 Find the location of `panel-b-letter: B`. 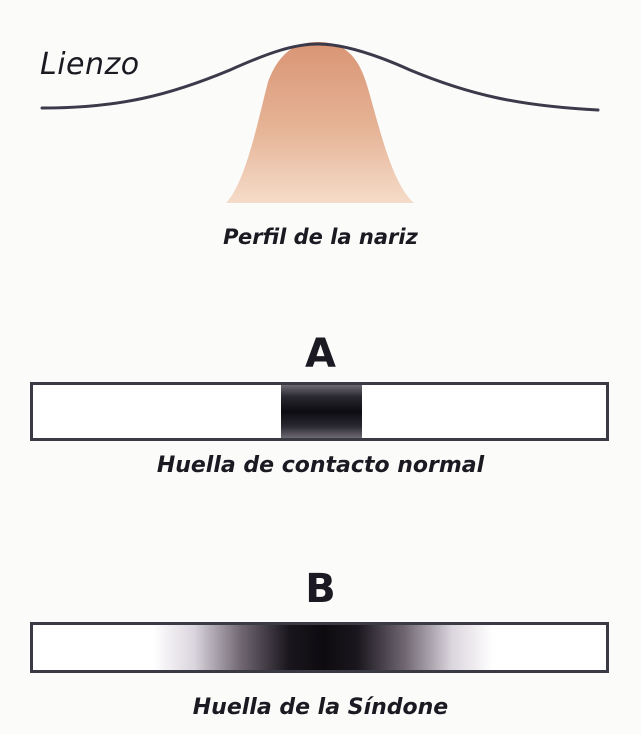

panel-b-letter: B is located at coordinates (320, 589).